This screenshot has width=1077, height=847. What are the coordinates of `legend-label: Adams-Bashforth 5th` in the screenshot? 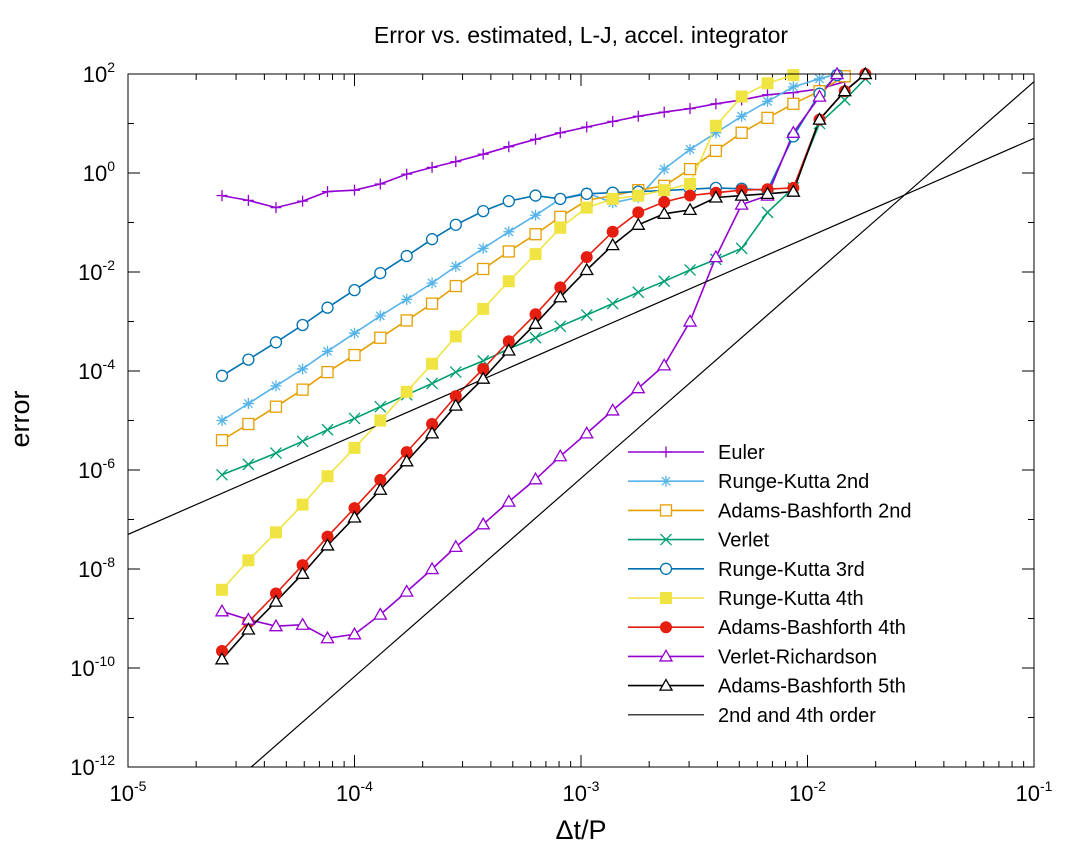 It's located at (812, 687).